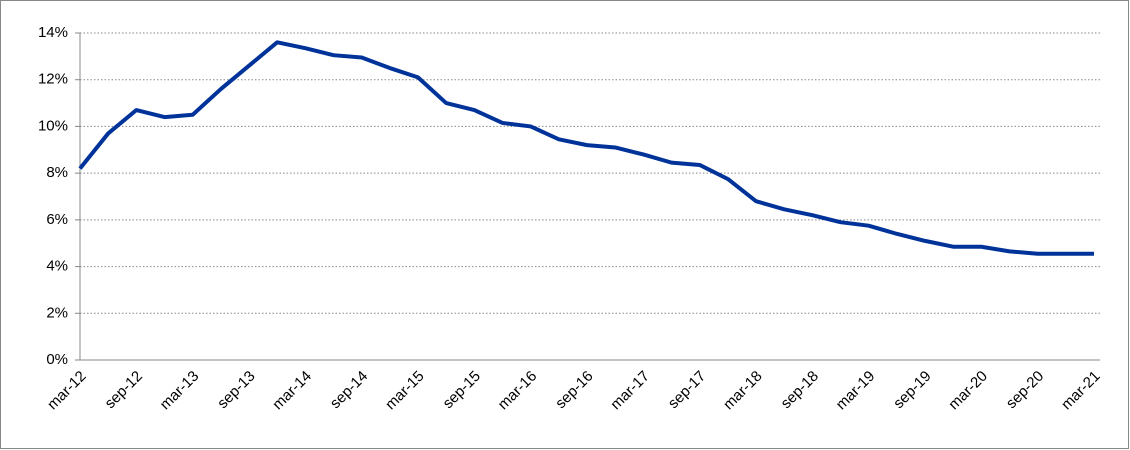  Describe the element at coordinates (53, 32) in the screenshot. I see `y-tick-label: 14%` at that location.